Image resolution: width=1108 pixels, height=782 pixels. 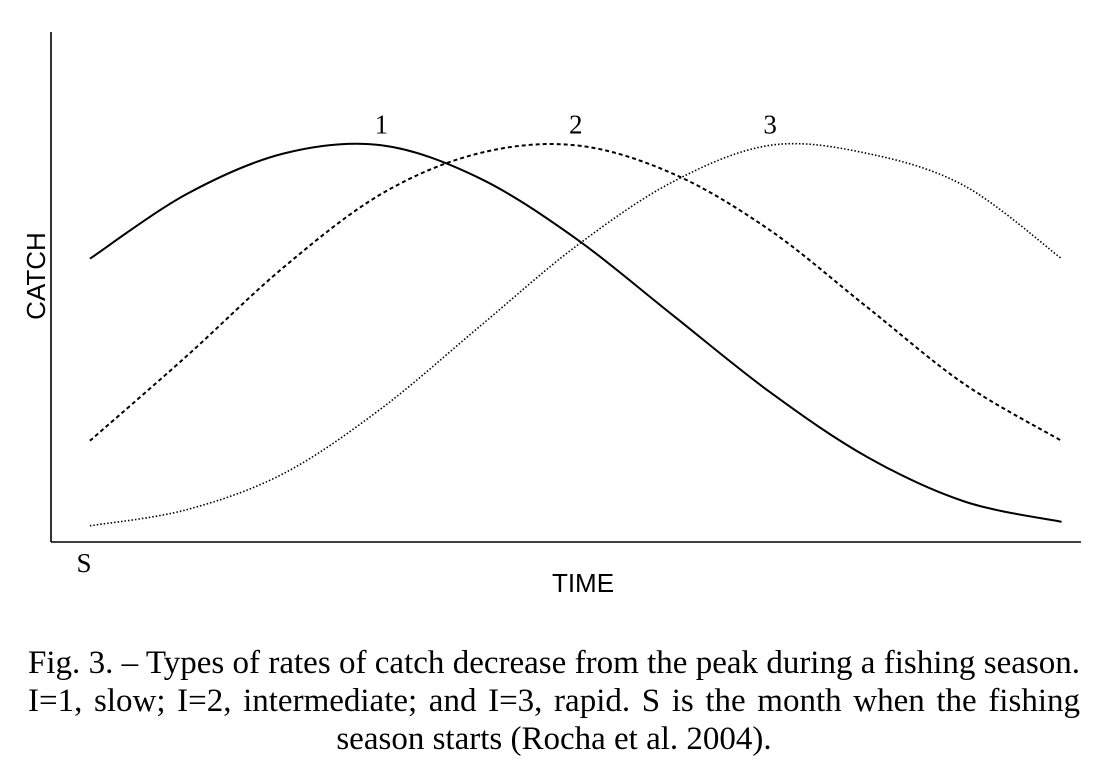 I want to click on x-axis-title: TIME, so click(x=583, y=583).